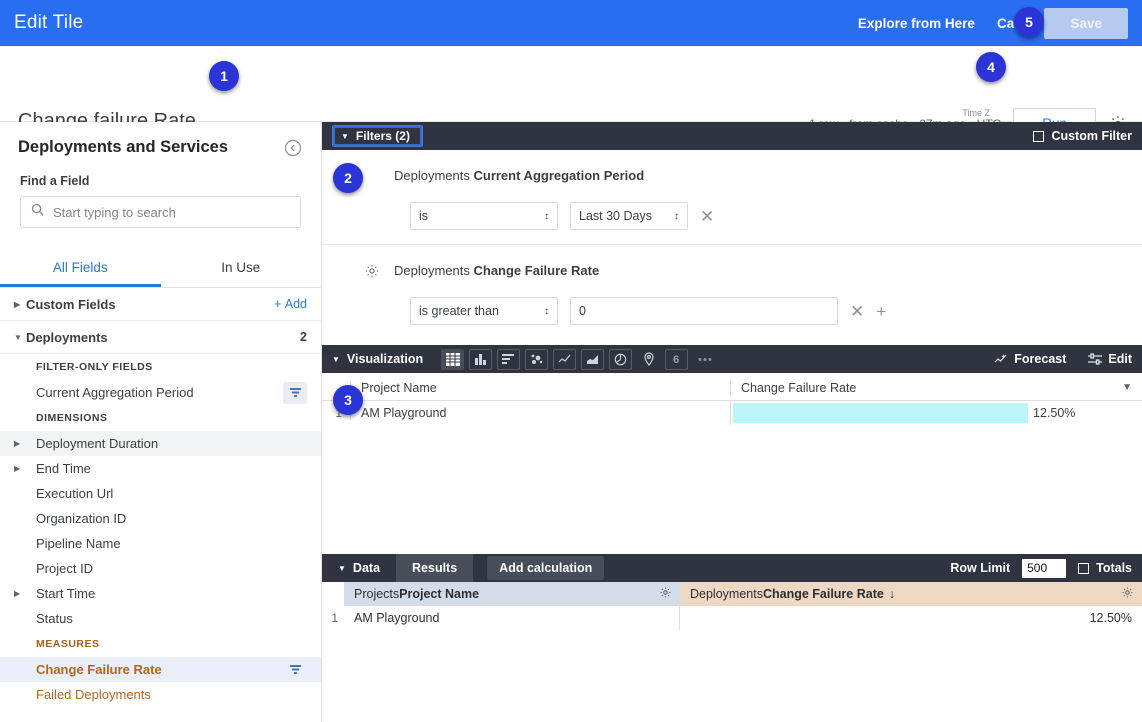 The width and height of the screenshot is (1142, 722). Describe the element at coordinates (1086, 23) in the screenshot. I see `save-button: Save` at that location.